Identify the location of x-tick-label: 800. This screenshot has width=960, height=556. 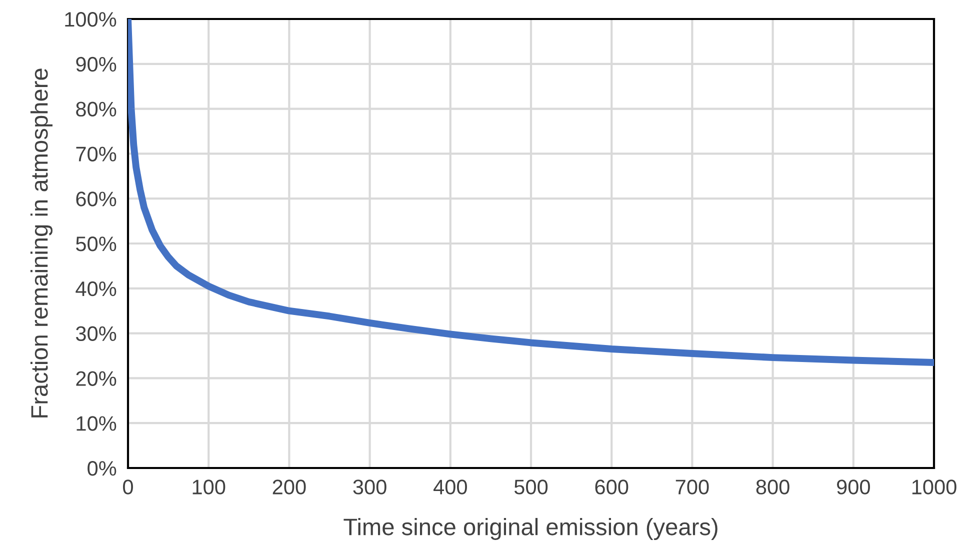
(773, 487).